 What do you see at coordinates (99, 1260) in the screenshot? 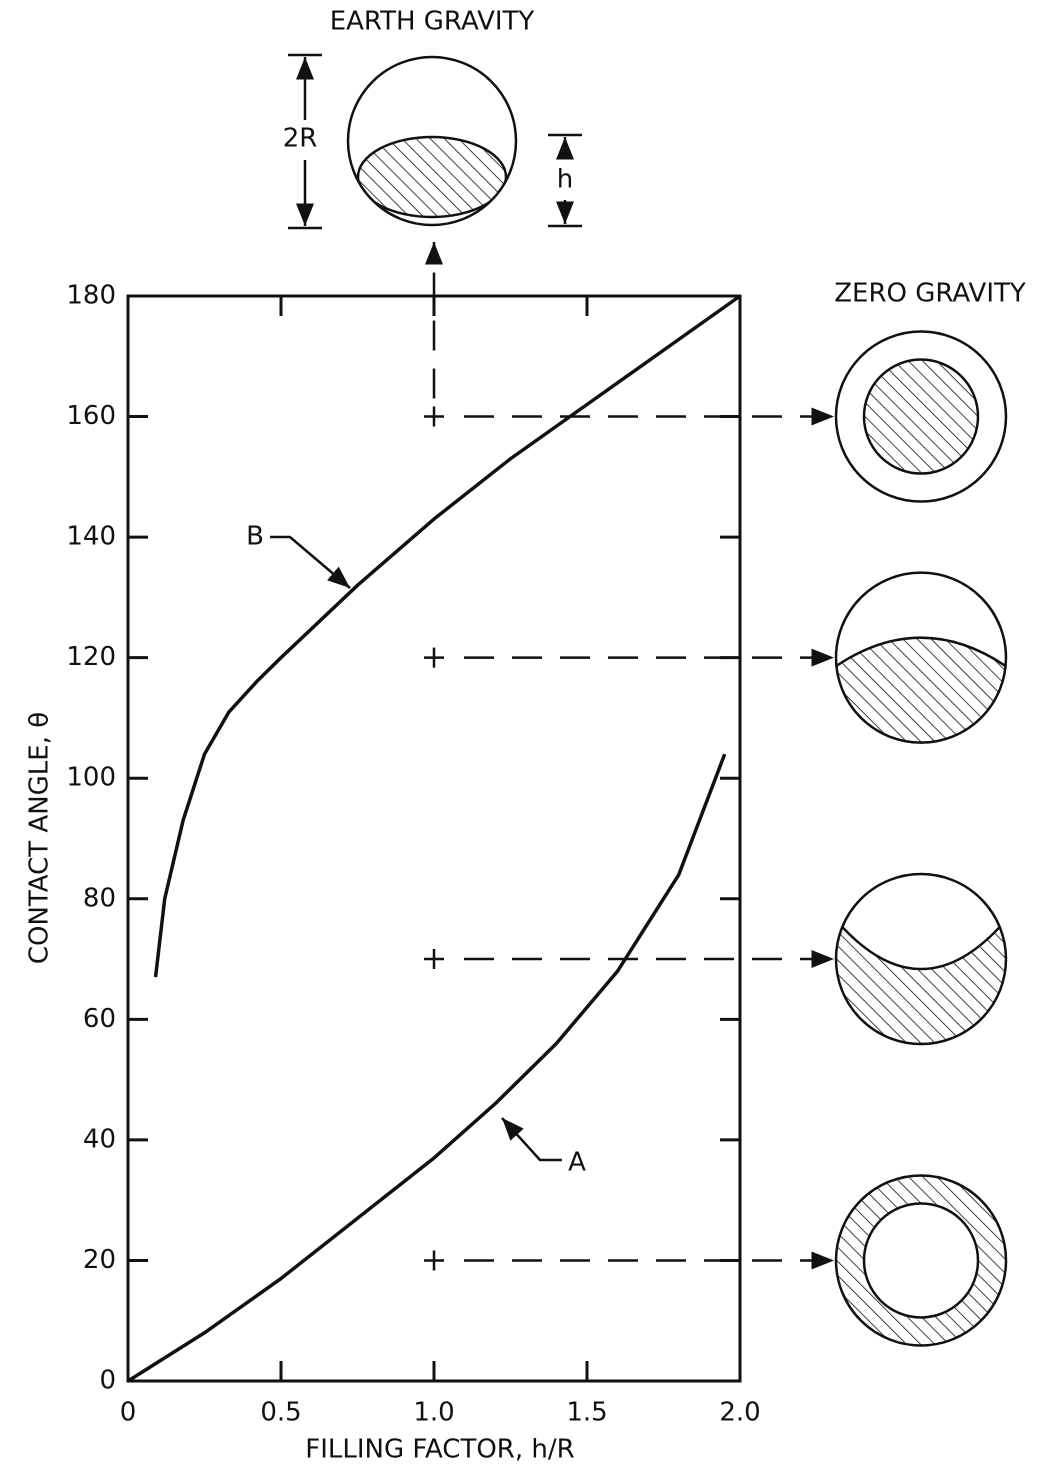
I see `y-tick-label: 20` at bounding box center [99, 1260].